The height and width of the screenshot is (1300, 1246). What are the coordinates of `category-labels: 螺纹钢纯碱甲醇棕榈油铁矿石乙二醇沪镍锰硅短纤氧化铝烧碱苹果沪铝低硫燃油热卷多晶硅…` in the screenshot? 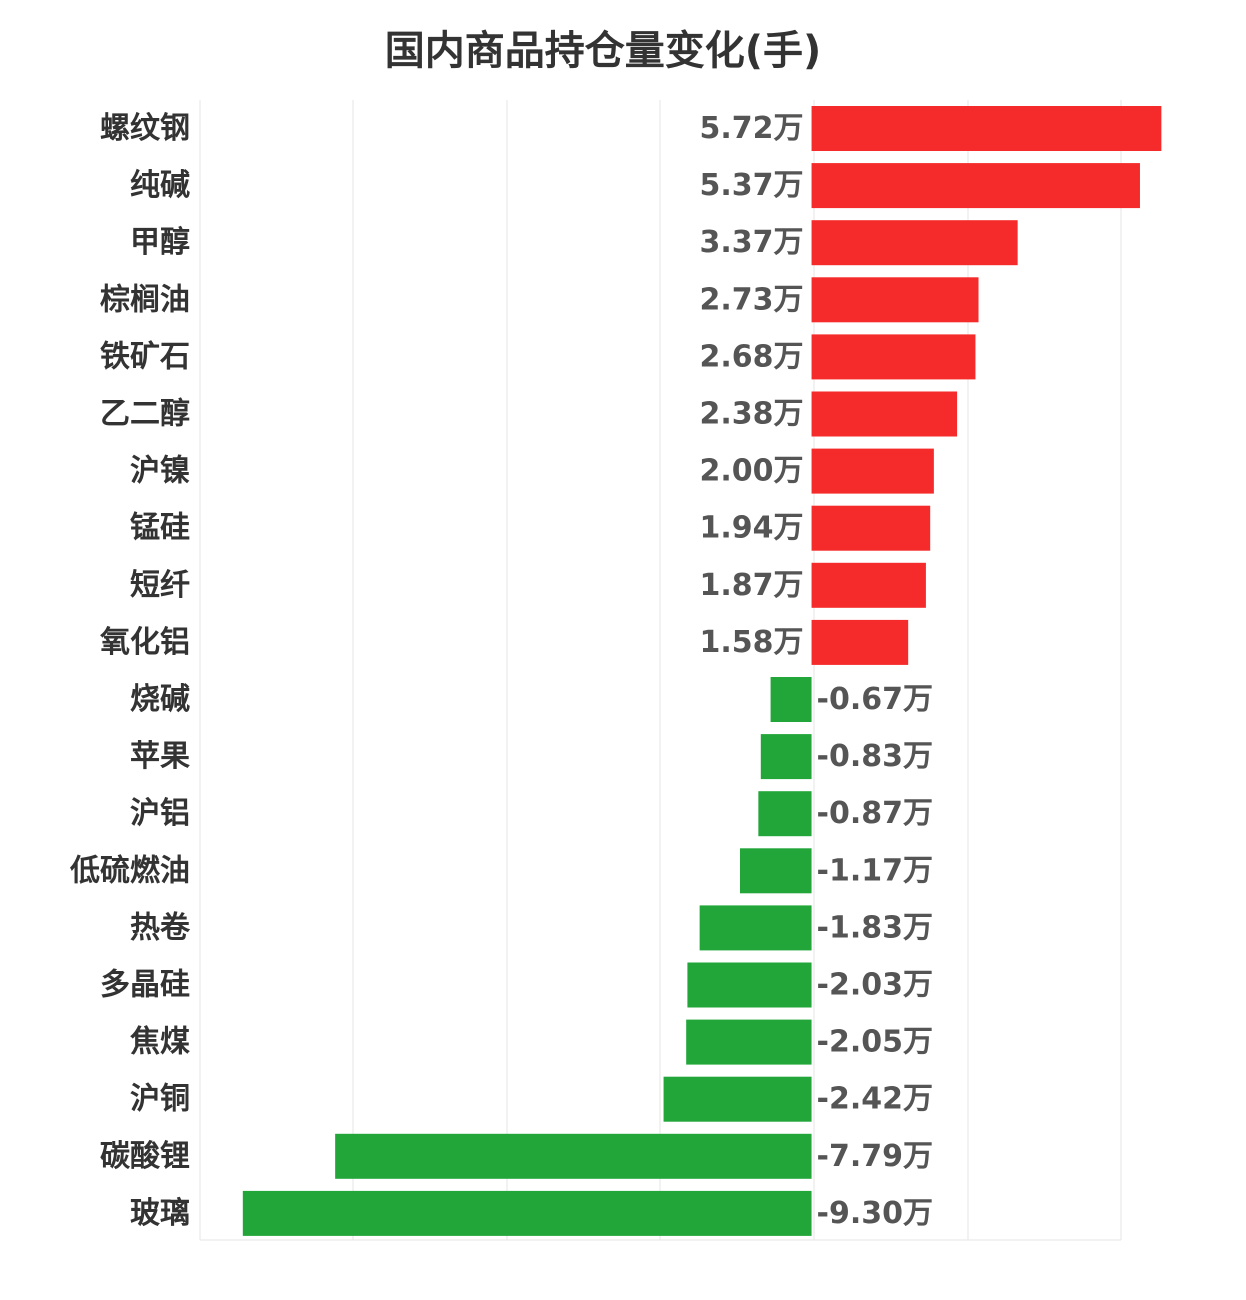 It's located at (130, 671).